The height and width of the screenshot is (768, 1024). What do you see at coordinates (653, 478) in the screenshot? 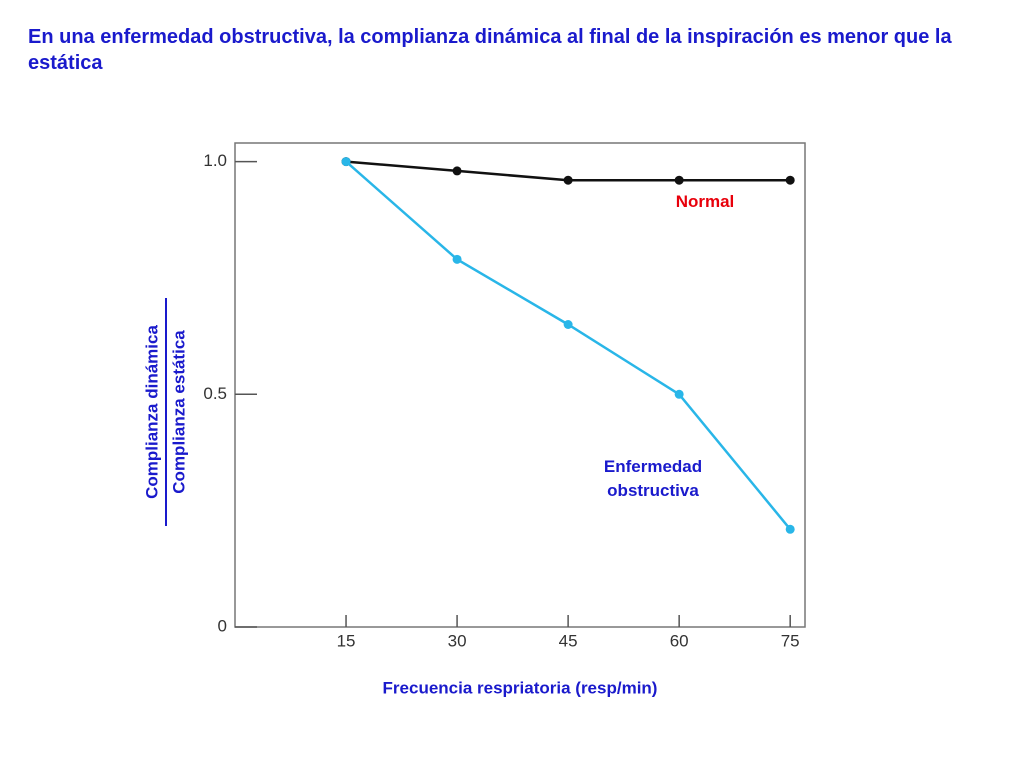
I see `series-label: Enfermedad obstructiva` at bounding box center [653, 478].